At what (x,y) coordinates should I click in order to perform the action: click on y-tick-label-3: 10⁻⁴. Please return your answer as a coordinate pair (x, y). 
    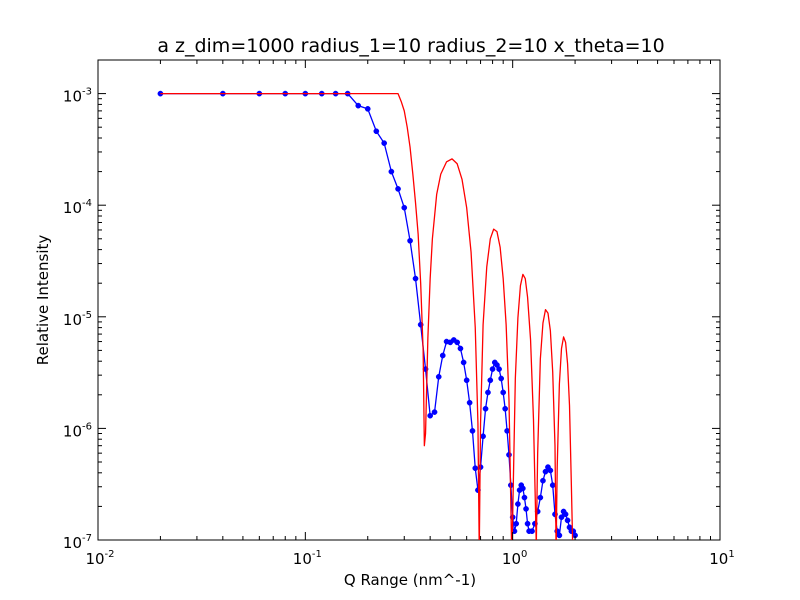
    Looking at the image, I should click on (77, 207).